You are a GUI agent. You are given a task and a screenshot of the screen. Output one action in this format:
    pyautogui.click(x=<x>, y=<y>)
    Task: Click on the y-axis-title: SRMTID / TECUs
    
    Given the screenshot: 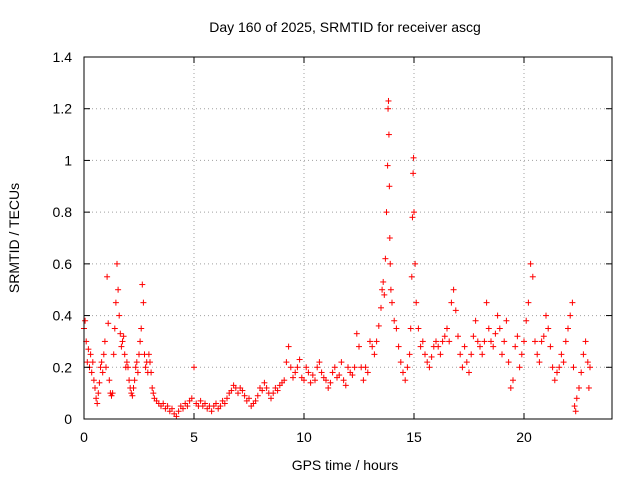 What is the action you would take?
    pyautogui.click(x=14, y=238)
    